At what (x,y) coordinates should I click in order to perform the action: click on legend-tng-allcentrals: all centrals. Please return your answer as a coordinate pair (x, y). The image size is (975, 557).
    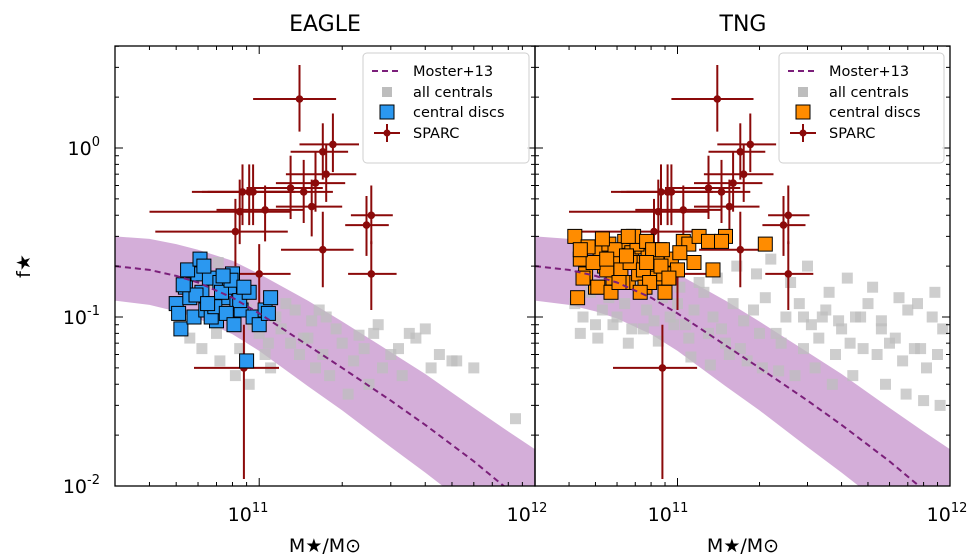
    Looking at the image, I should click on (869, 93).